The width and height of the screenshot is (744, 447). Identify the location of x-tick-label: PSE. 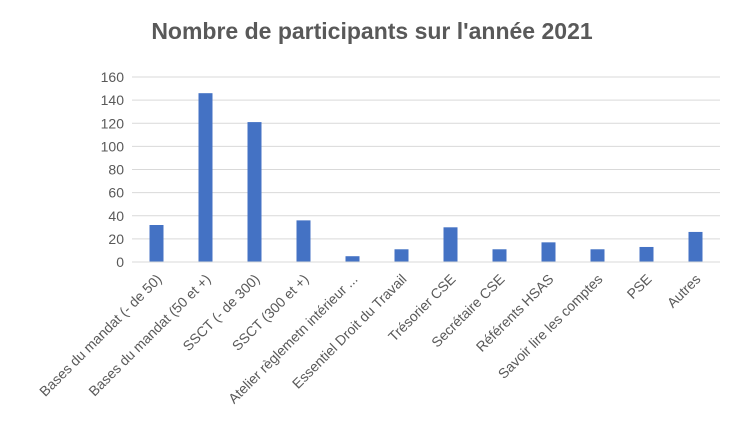
(638, 286).